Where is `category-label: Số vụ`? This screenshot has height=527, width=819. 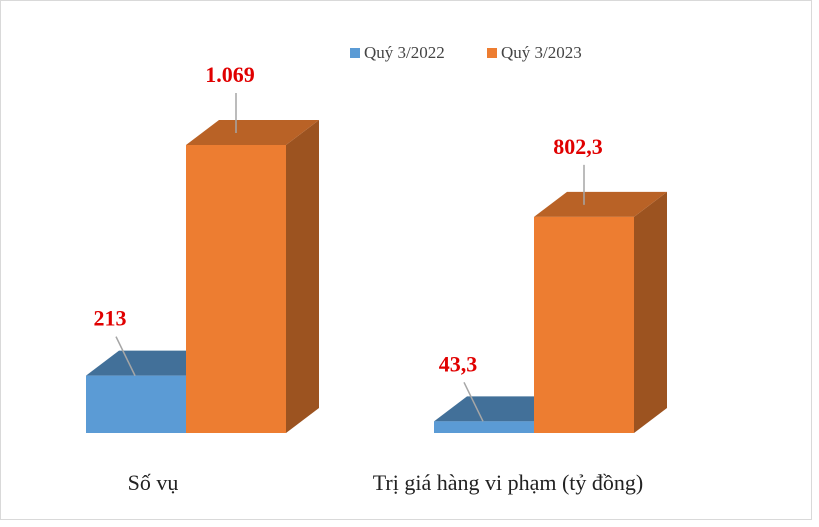 category-label: Số vụ is located at coordinates (153, 482).